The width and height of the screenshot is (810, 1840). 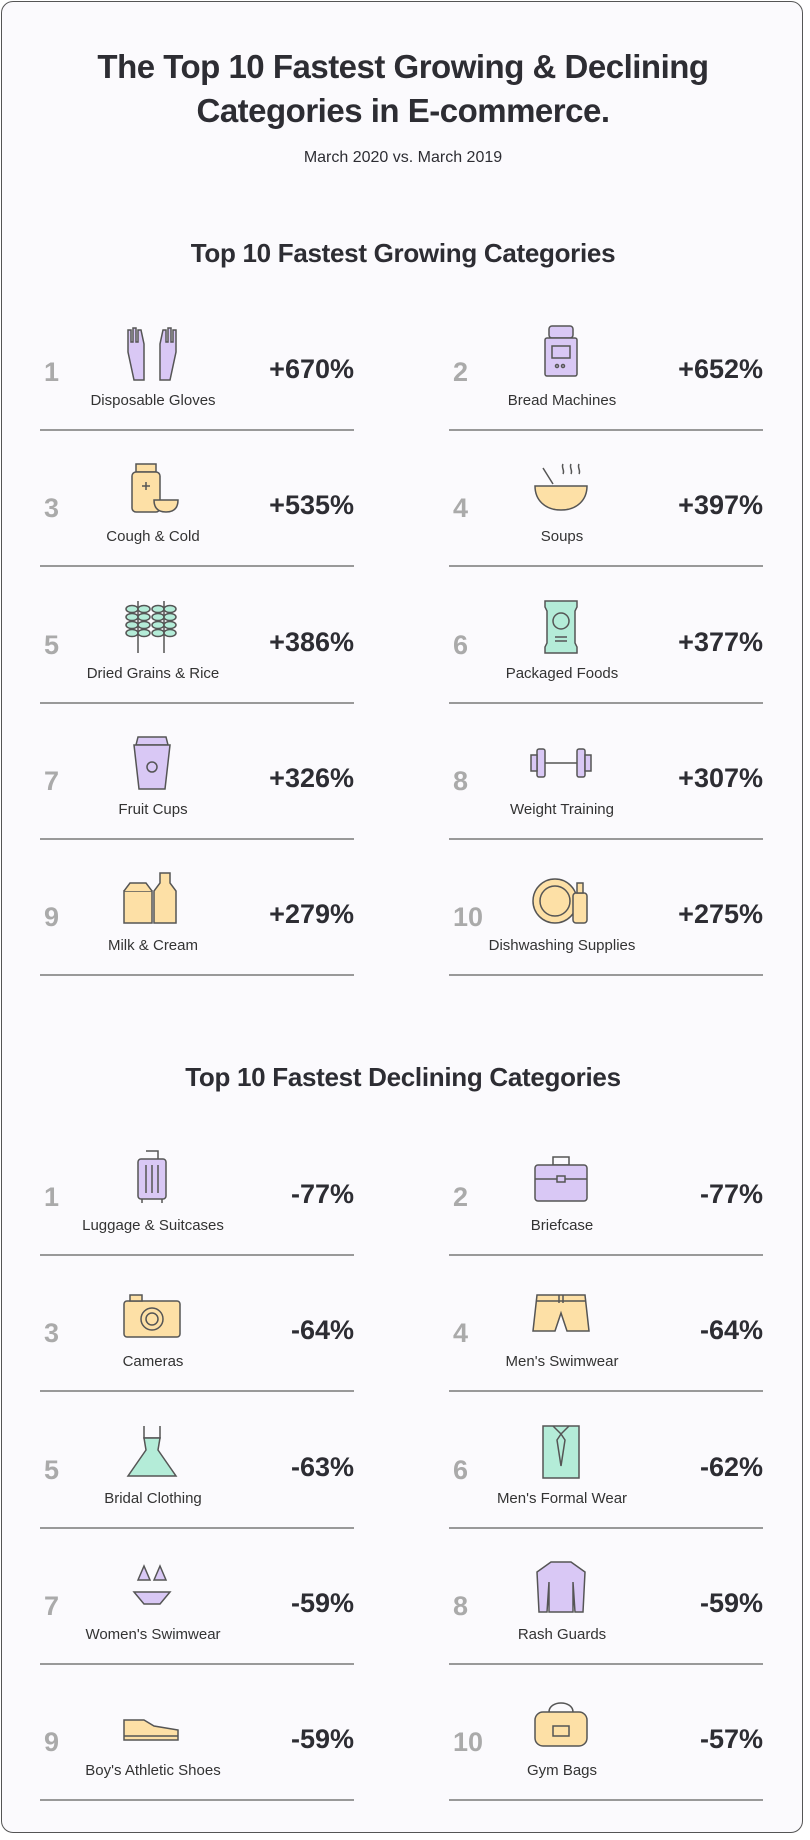 What do you see at coordinates (152, 1314) in the screenshot?
I see `camera-icon` at bounding box center [152, 1314].